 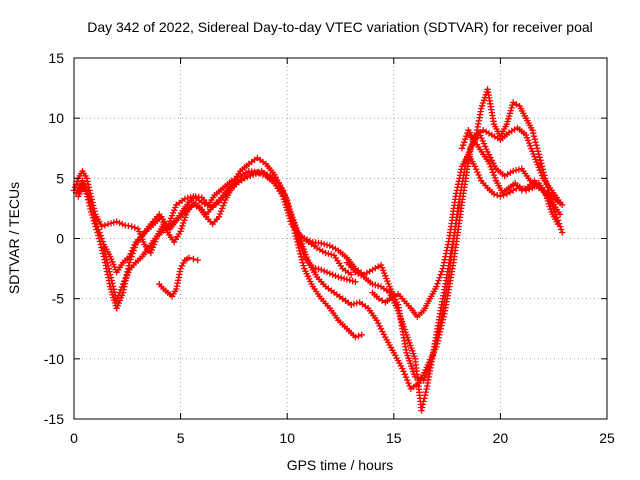 What do you see at coordinates (60, 239) in the screenshot?
I see `y-tick-label: 0` at bounding box center [60, 239].